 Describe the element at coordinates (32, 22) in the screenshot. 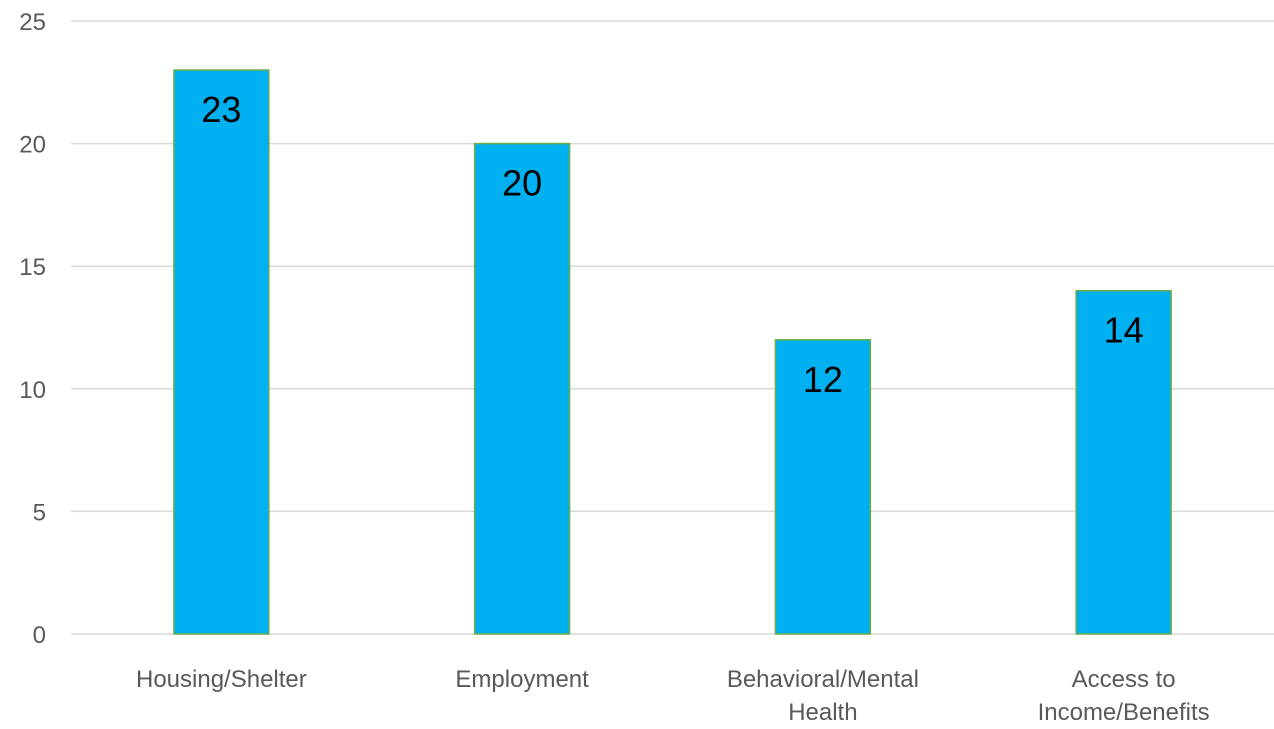

I see `y-tick-label: 25` at that location.